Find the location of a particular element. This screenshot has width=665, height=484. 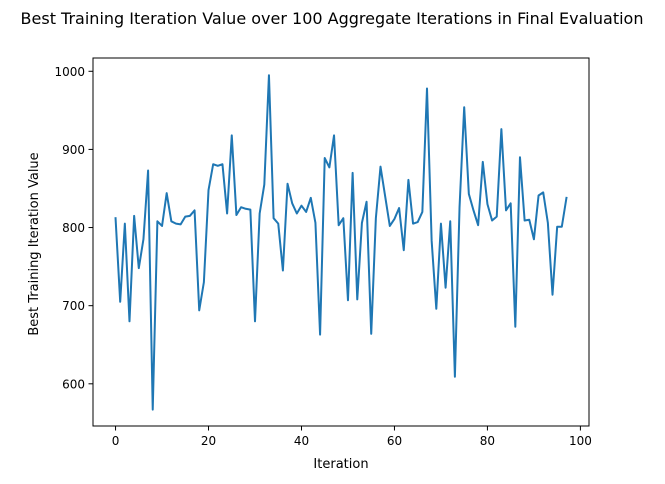

x-tick-label: 100 is located at coordinates (580, 441).